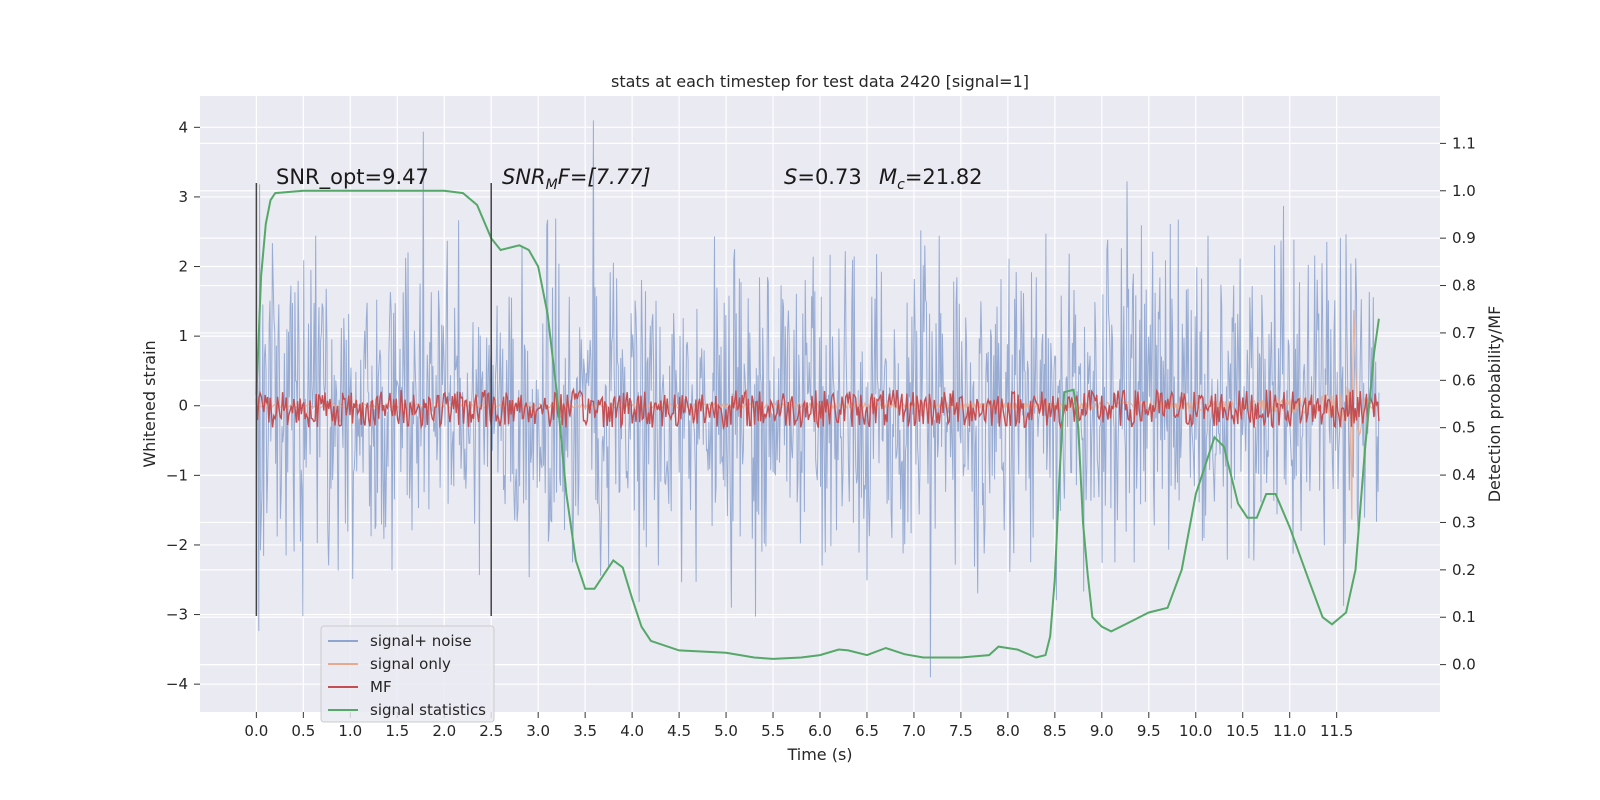 This screenshot has height=800, width=1600. Describe the element at coordinates (1102, 731) in the screenshot. I see `x-tick-label: 9.0` at that location.